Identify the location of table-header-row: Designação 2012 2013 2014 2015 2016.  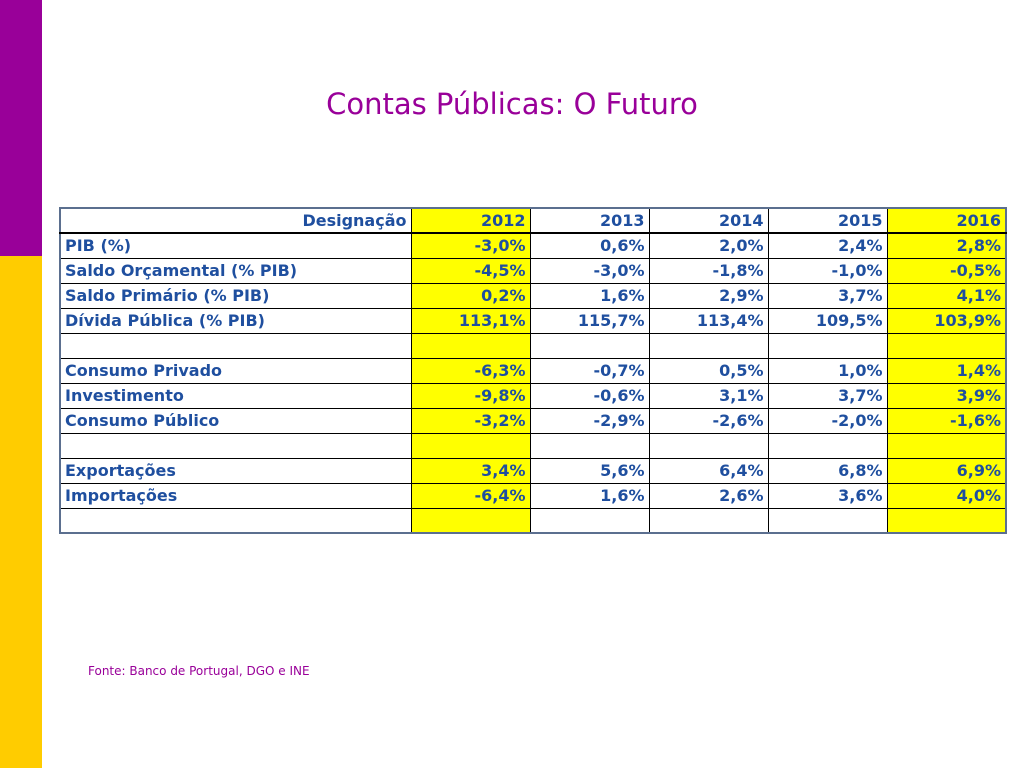
(533, 220).